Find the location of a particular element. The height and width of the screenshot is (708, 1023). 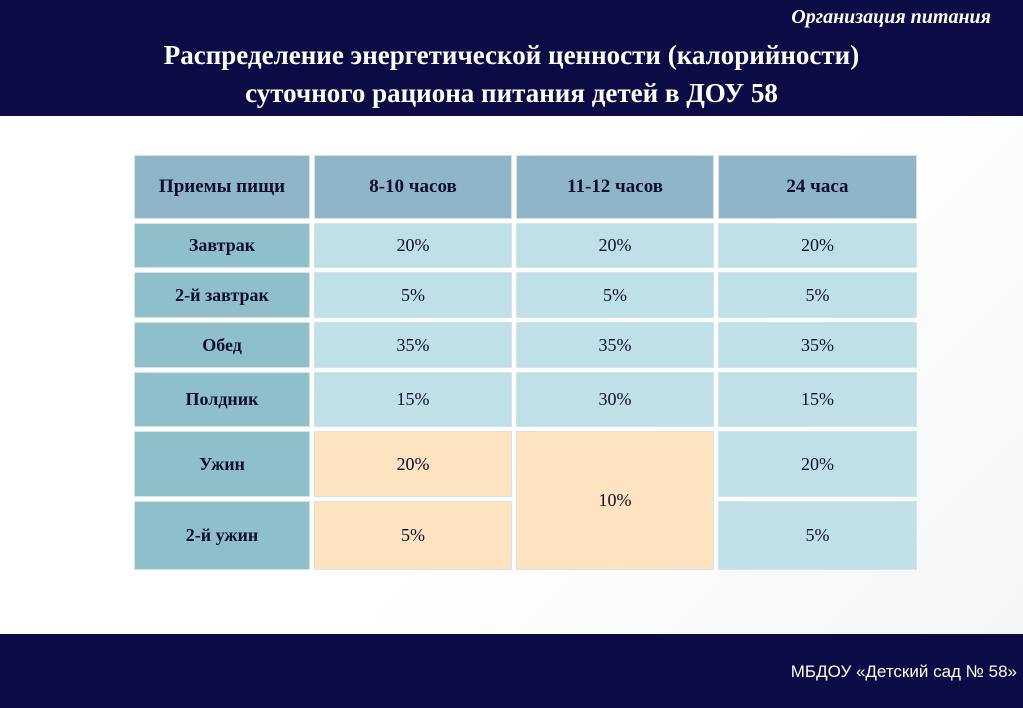

row-header-breakfast: Завтрак is located at coordinates (222, 245).